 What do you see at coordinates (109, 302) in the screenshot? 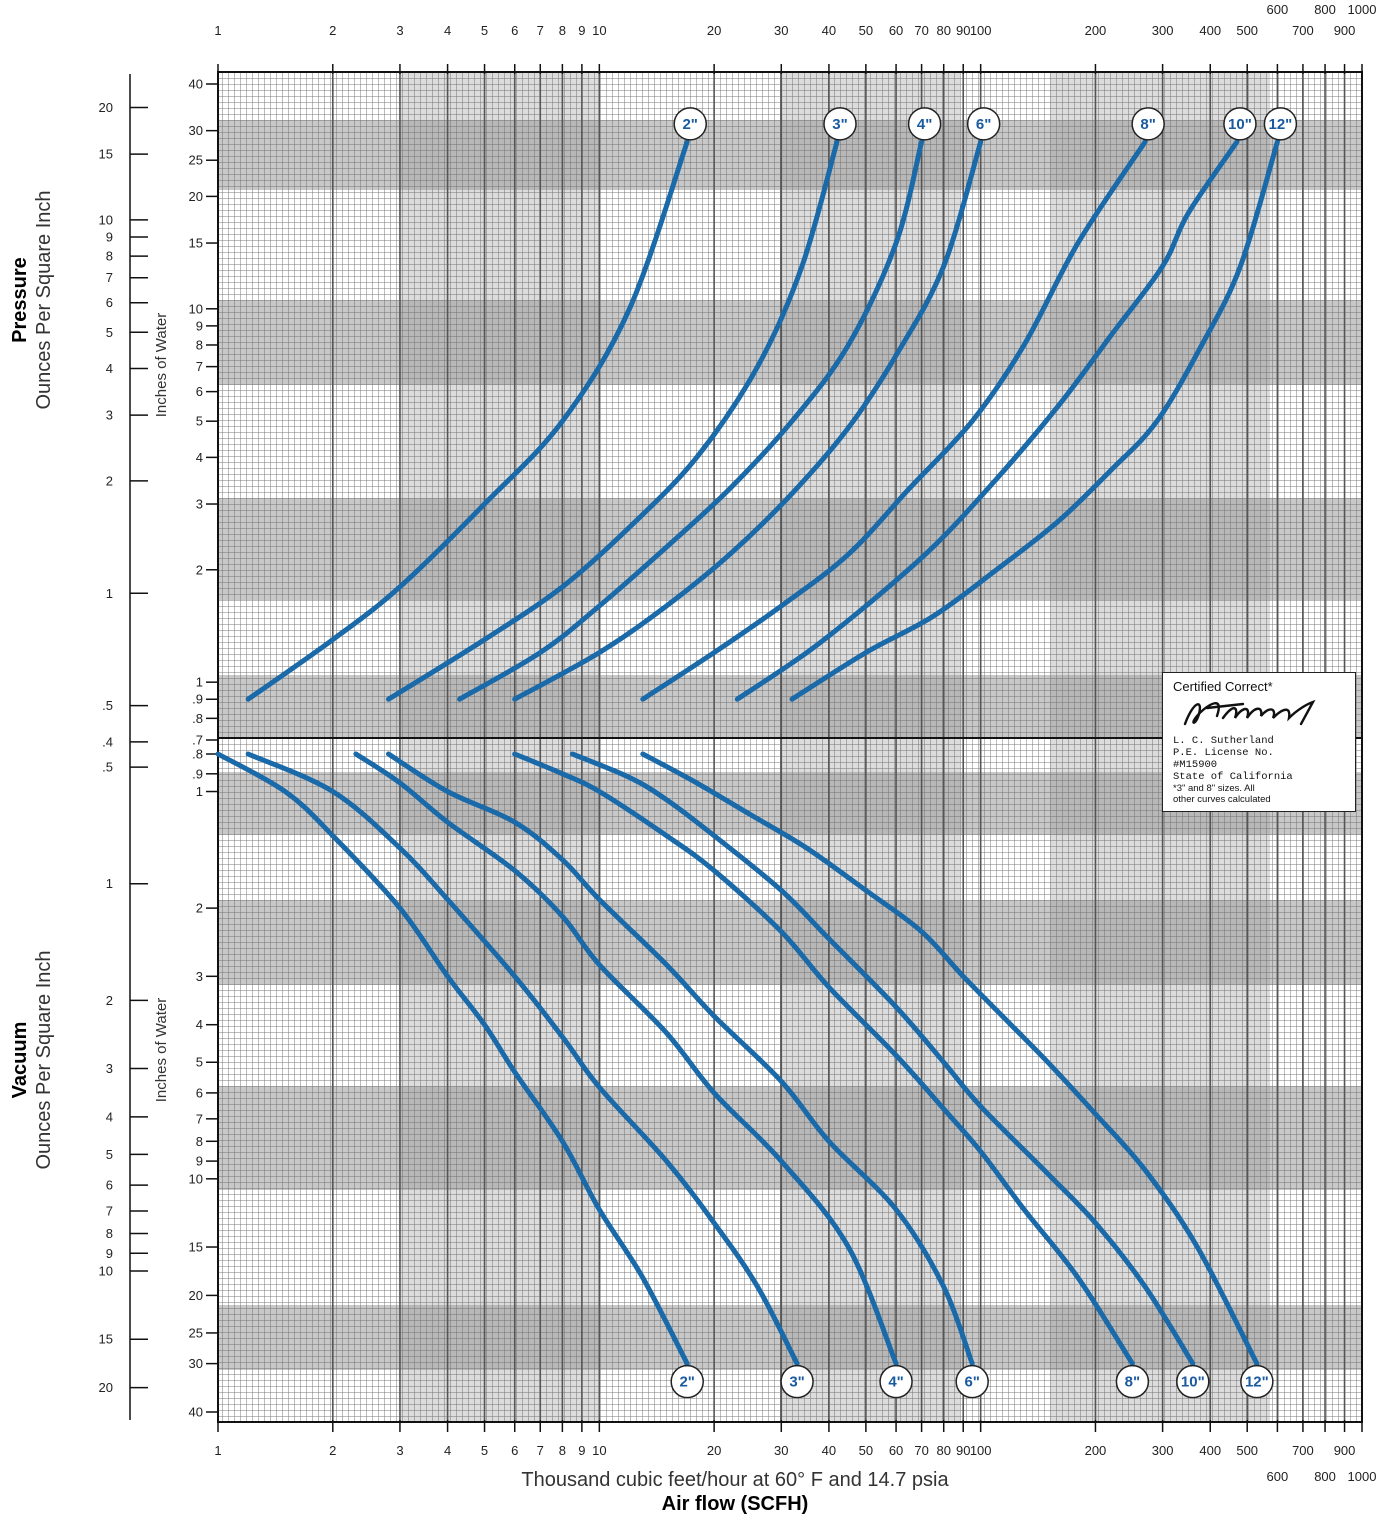
I see `pressure-oz-tick-label: 6` at bounding box center [109, 302].